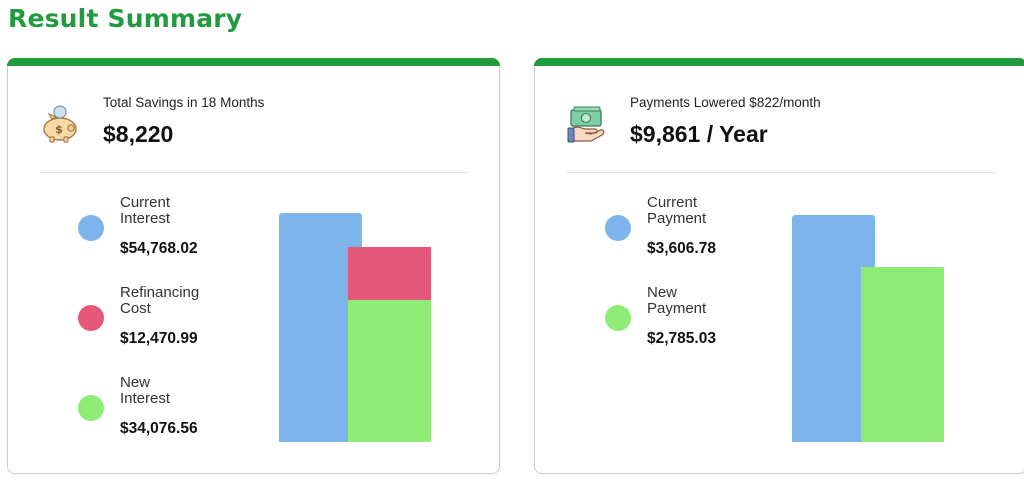 This screenshot has height=486, width=1024. What do you see at coordinates (705, 325) in the screenshot?
I see `legend-item-new-payment: New Payment $2,785.03` at bounding box center [705, 325].